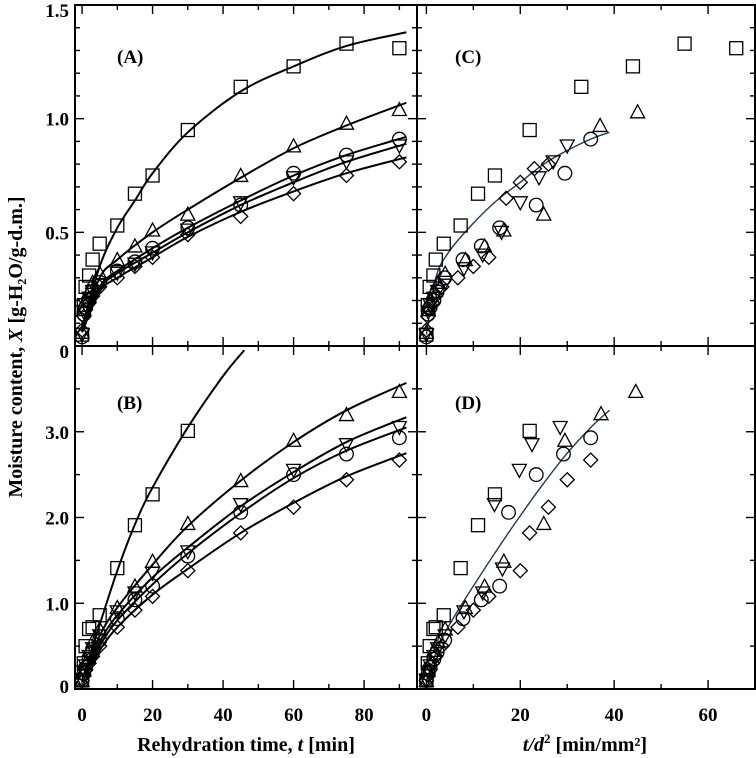  Describe the element at coordinates (57, 233) in the screenshot. I see `y-tick-label-top: 0.5` at that location.